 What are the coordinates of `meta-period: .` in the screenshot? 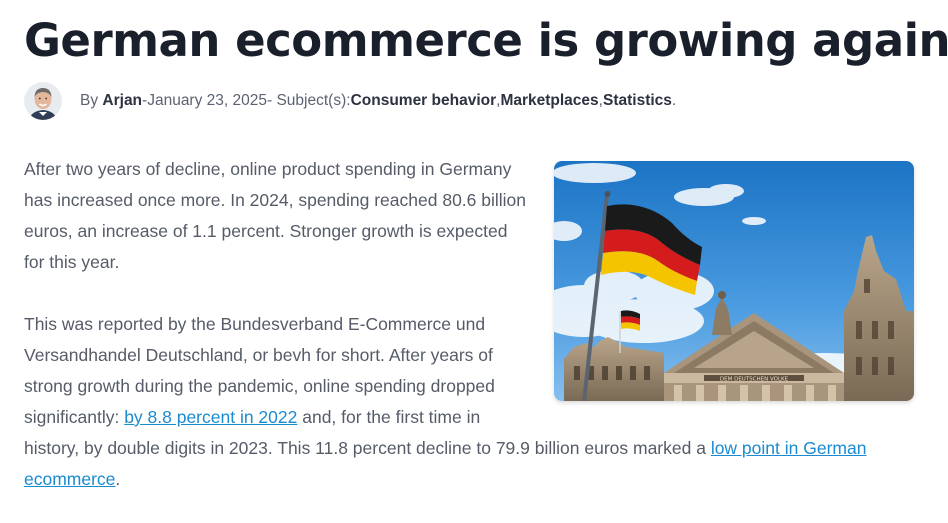 It's located at (674, 100).